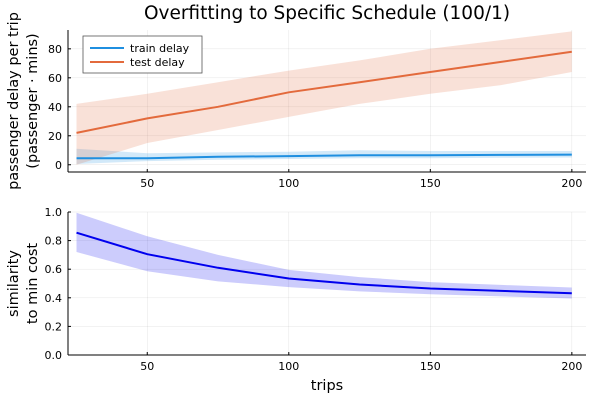 Image resolution: width=600 pixels, height=400 pixels. I want to click on chart-title: Overfitting to Specific Schedule (100/1), so click(327, 13).